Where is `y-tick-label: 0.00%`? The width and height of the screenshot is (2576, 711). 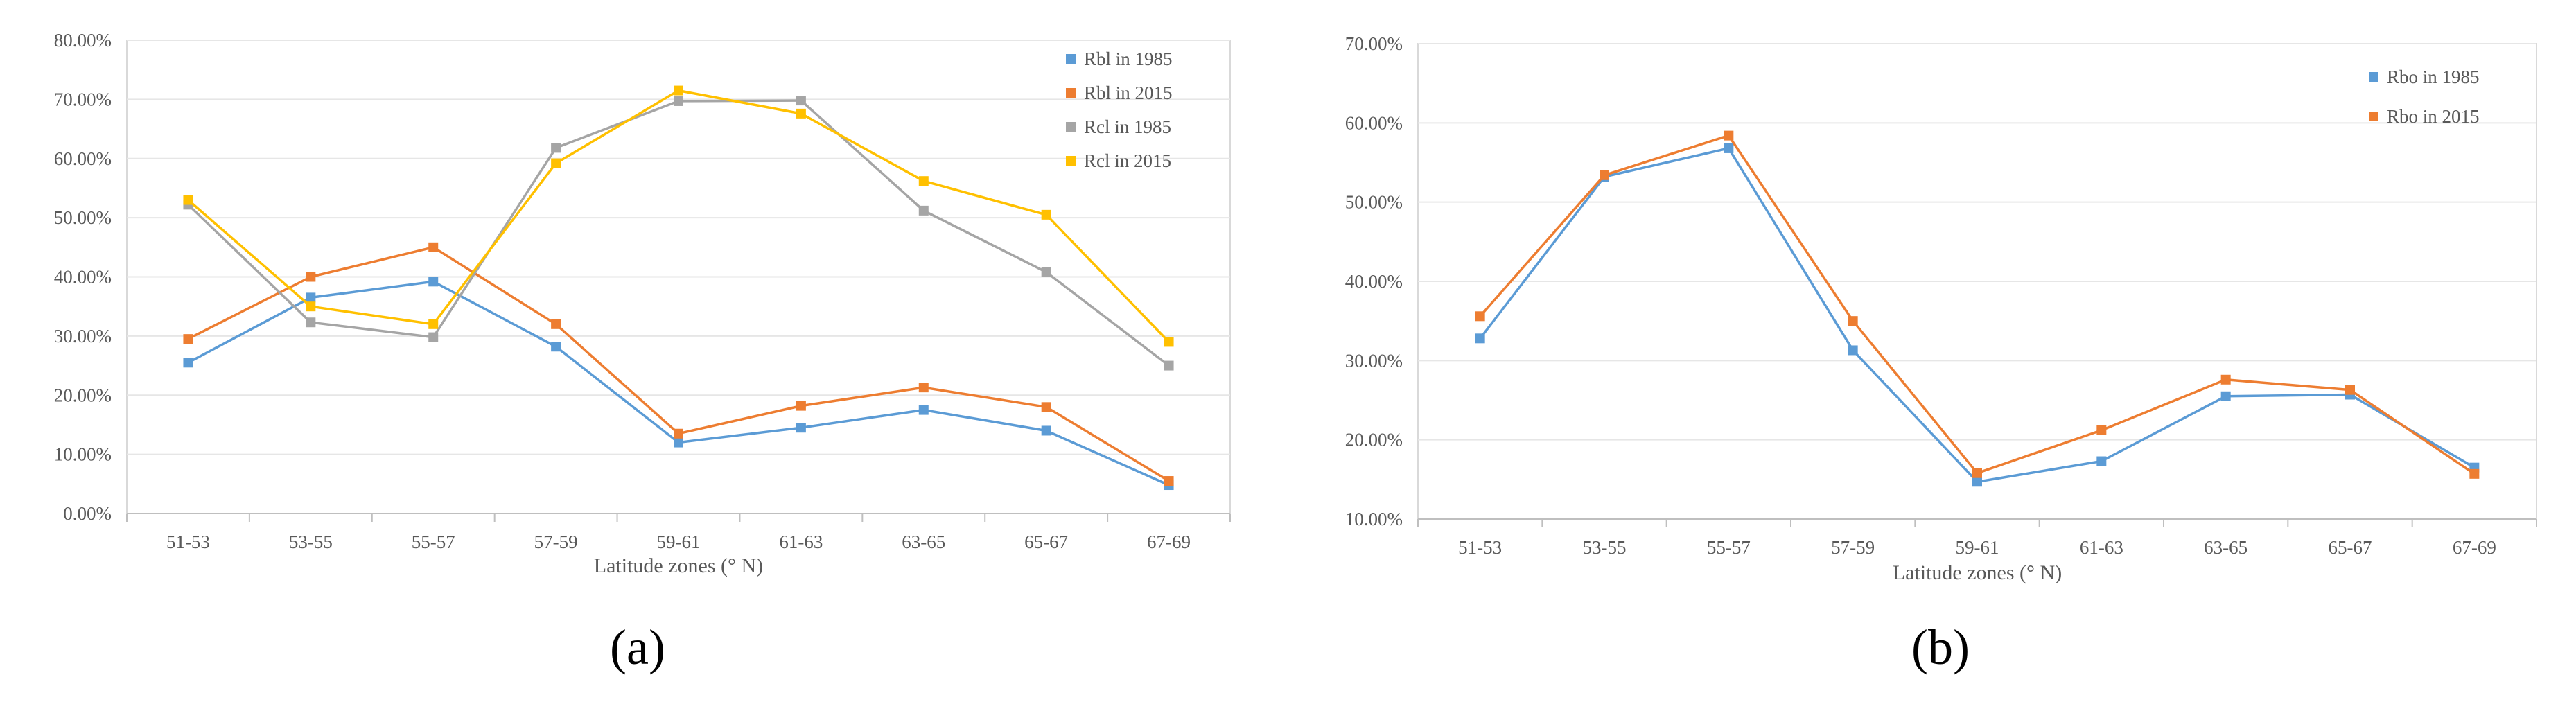
y-tick-label: 0.00% is located at coordinates (87, 513).